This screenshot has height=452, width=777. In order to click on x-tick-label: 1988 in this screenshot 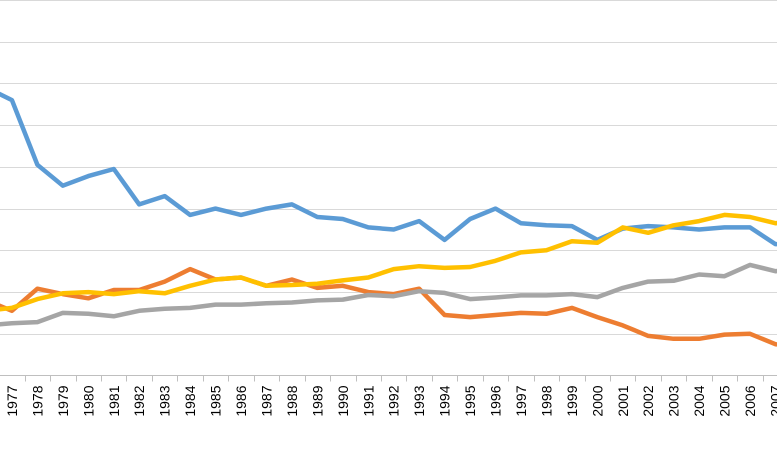, I will do `click(292, 400)`.